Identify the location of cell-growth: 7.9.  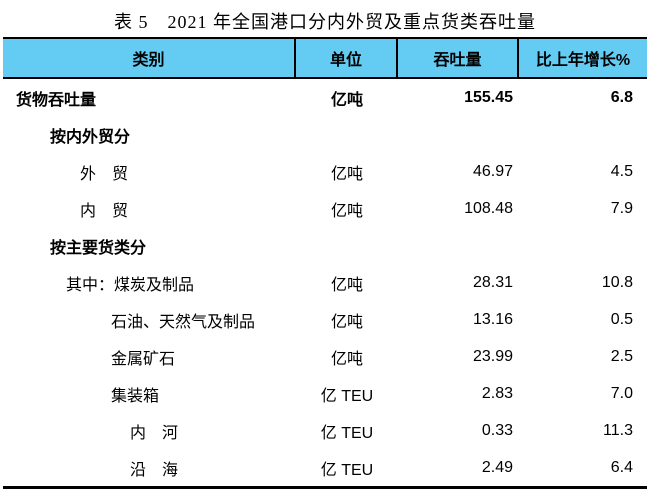
(621, 208).